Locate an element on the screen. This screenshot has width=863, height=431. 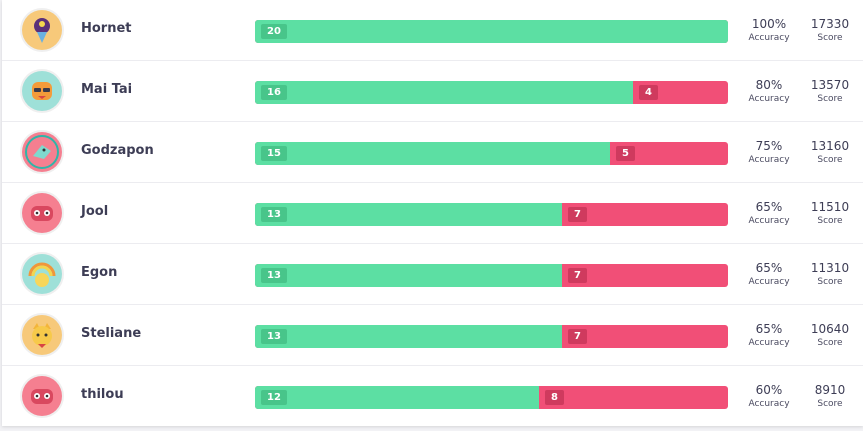
player-row: Mai Tai 16 4 80% Accuracy 13570 Score is located at coordinates (432, 91).